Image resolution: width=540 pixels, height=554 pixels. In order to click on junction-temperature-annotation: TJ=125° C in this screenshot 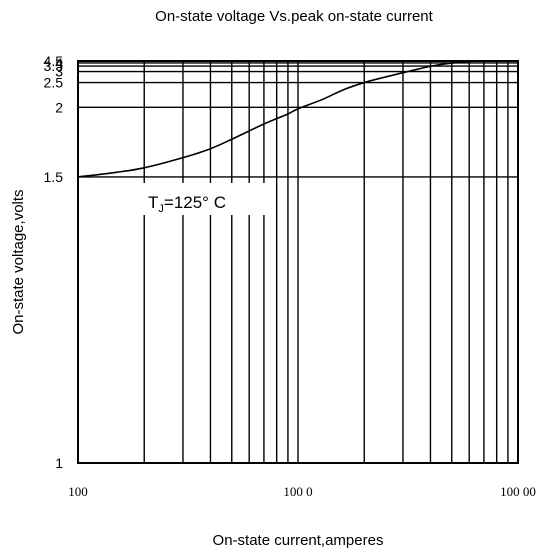, I will do `click(187, 204)`.